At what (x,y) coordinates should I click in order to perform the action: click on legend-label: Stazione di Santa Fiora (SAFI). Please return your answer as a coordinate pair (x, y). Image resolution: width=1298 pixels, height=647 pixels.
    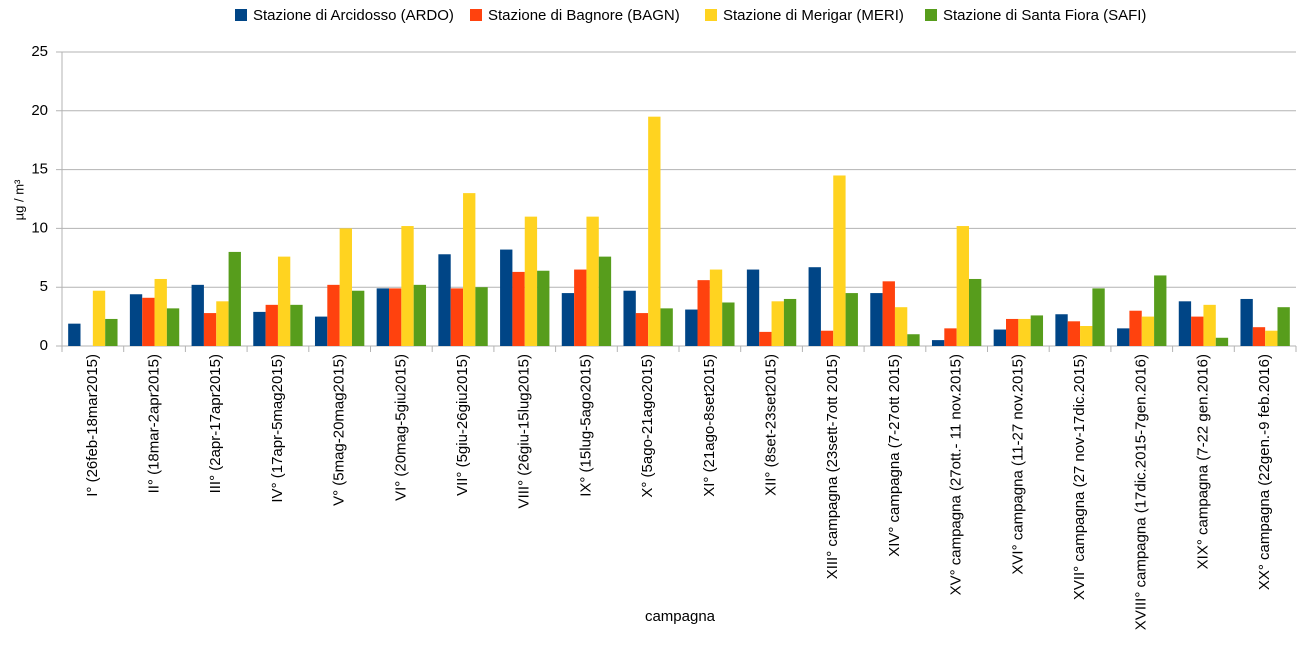
    Looking at the image, I should click on (1044, 15).